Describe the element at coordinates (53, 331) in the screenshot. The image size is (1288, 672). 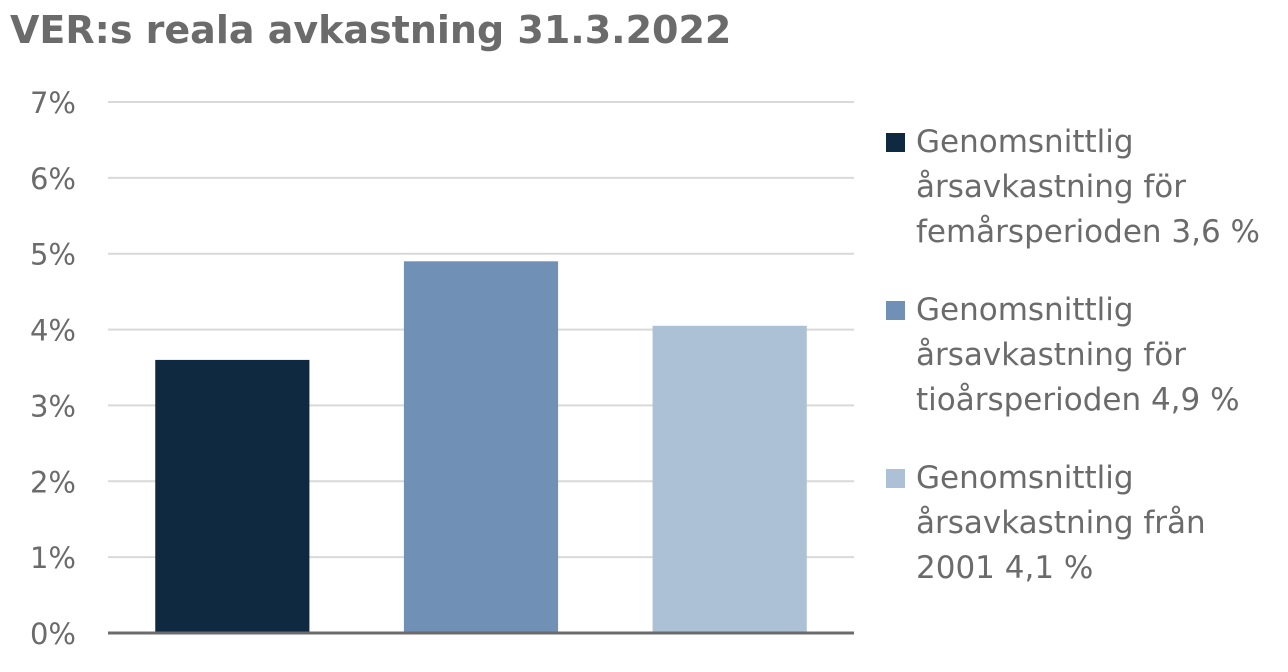
I see `y-tick-label: 4%` at that location.